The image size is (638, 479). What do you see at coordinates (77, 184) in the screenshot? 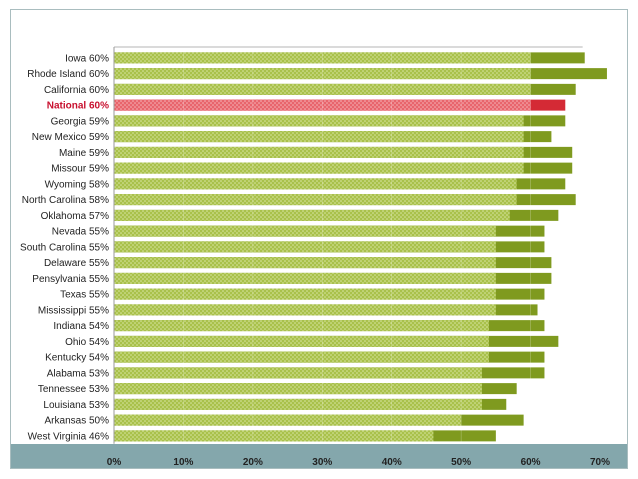
I see `category-label: Wyoming 58%` at bounding box center [77, 184].